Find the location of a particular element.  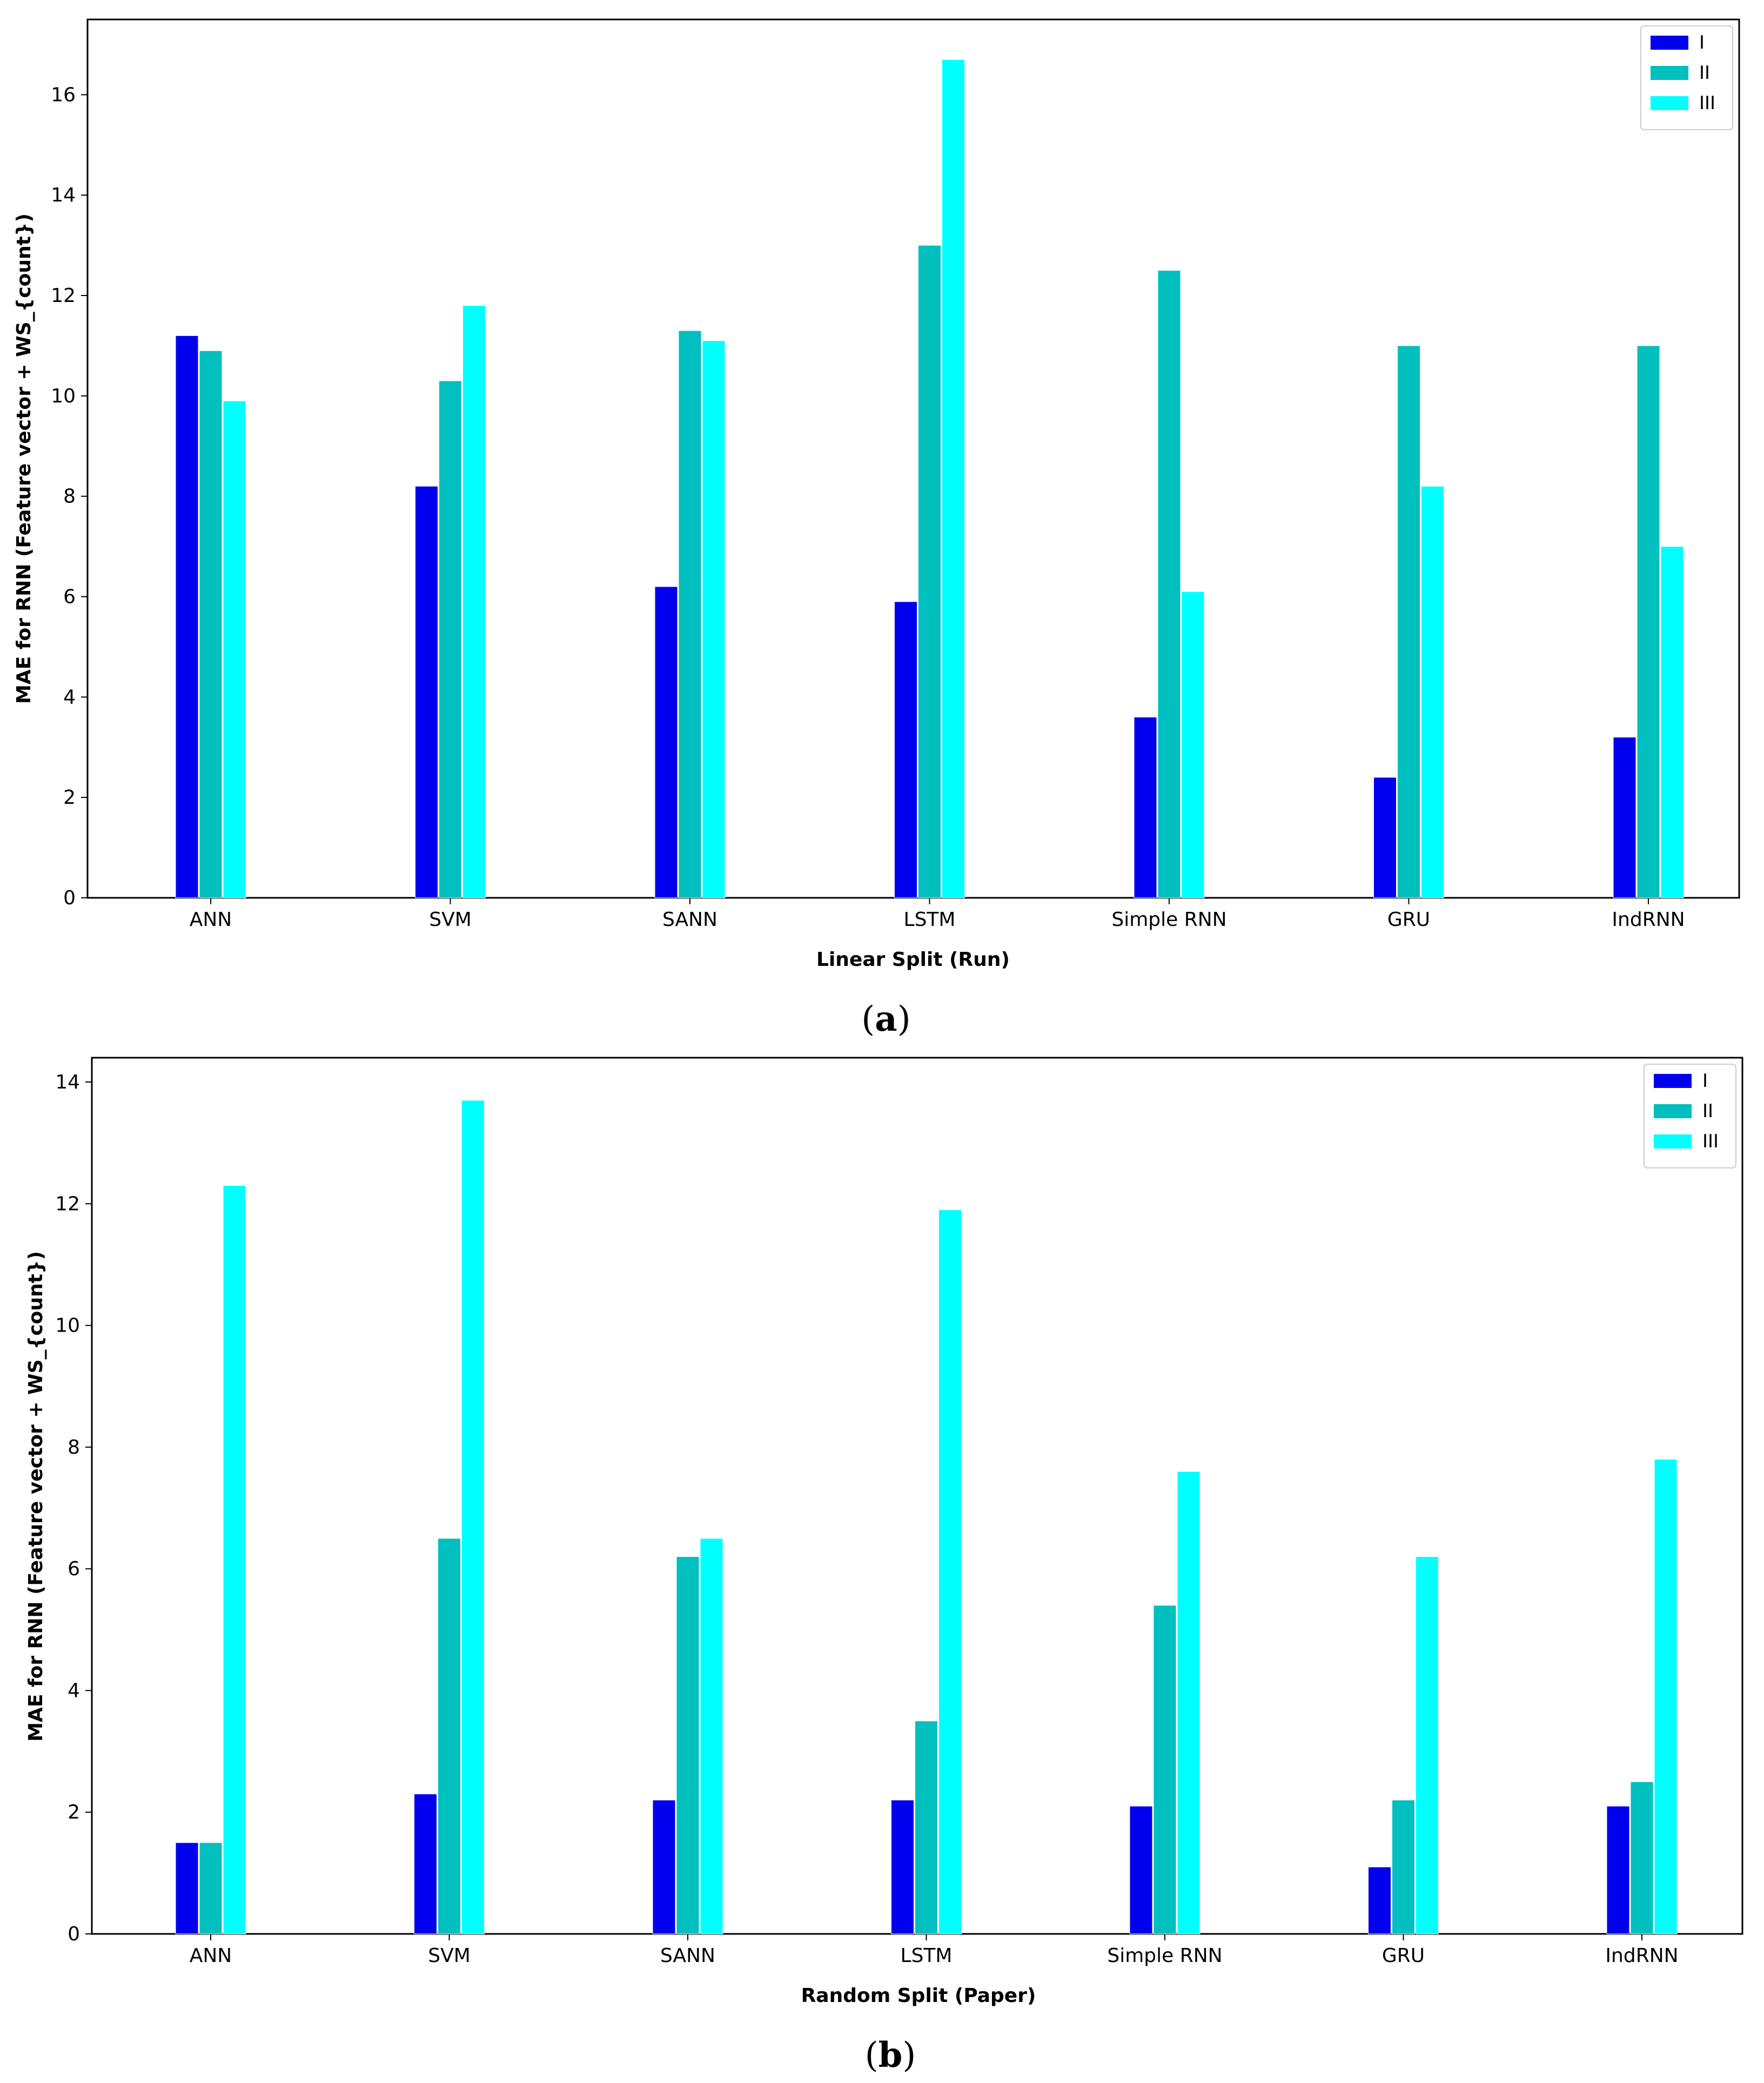

x-axis-b: ANN SVM SANN LSTM Simple RNN GRU IndRNN is located at coordinates (934, 1950).